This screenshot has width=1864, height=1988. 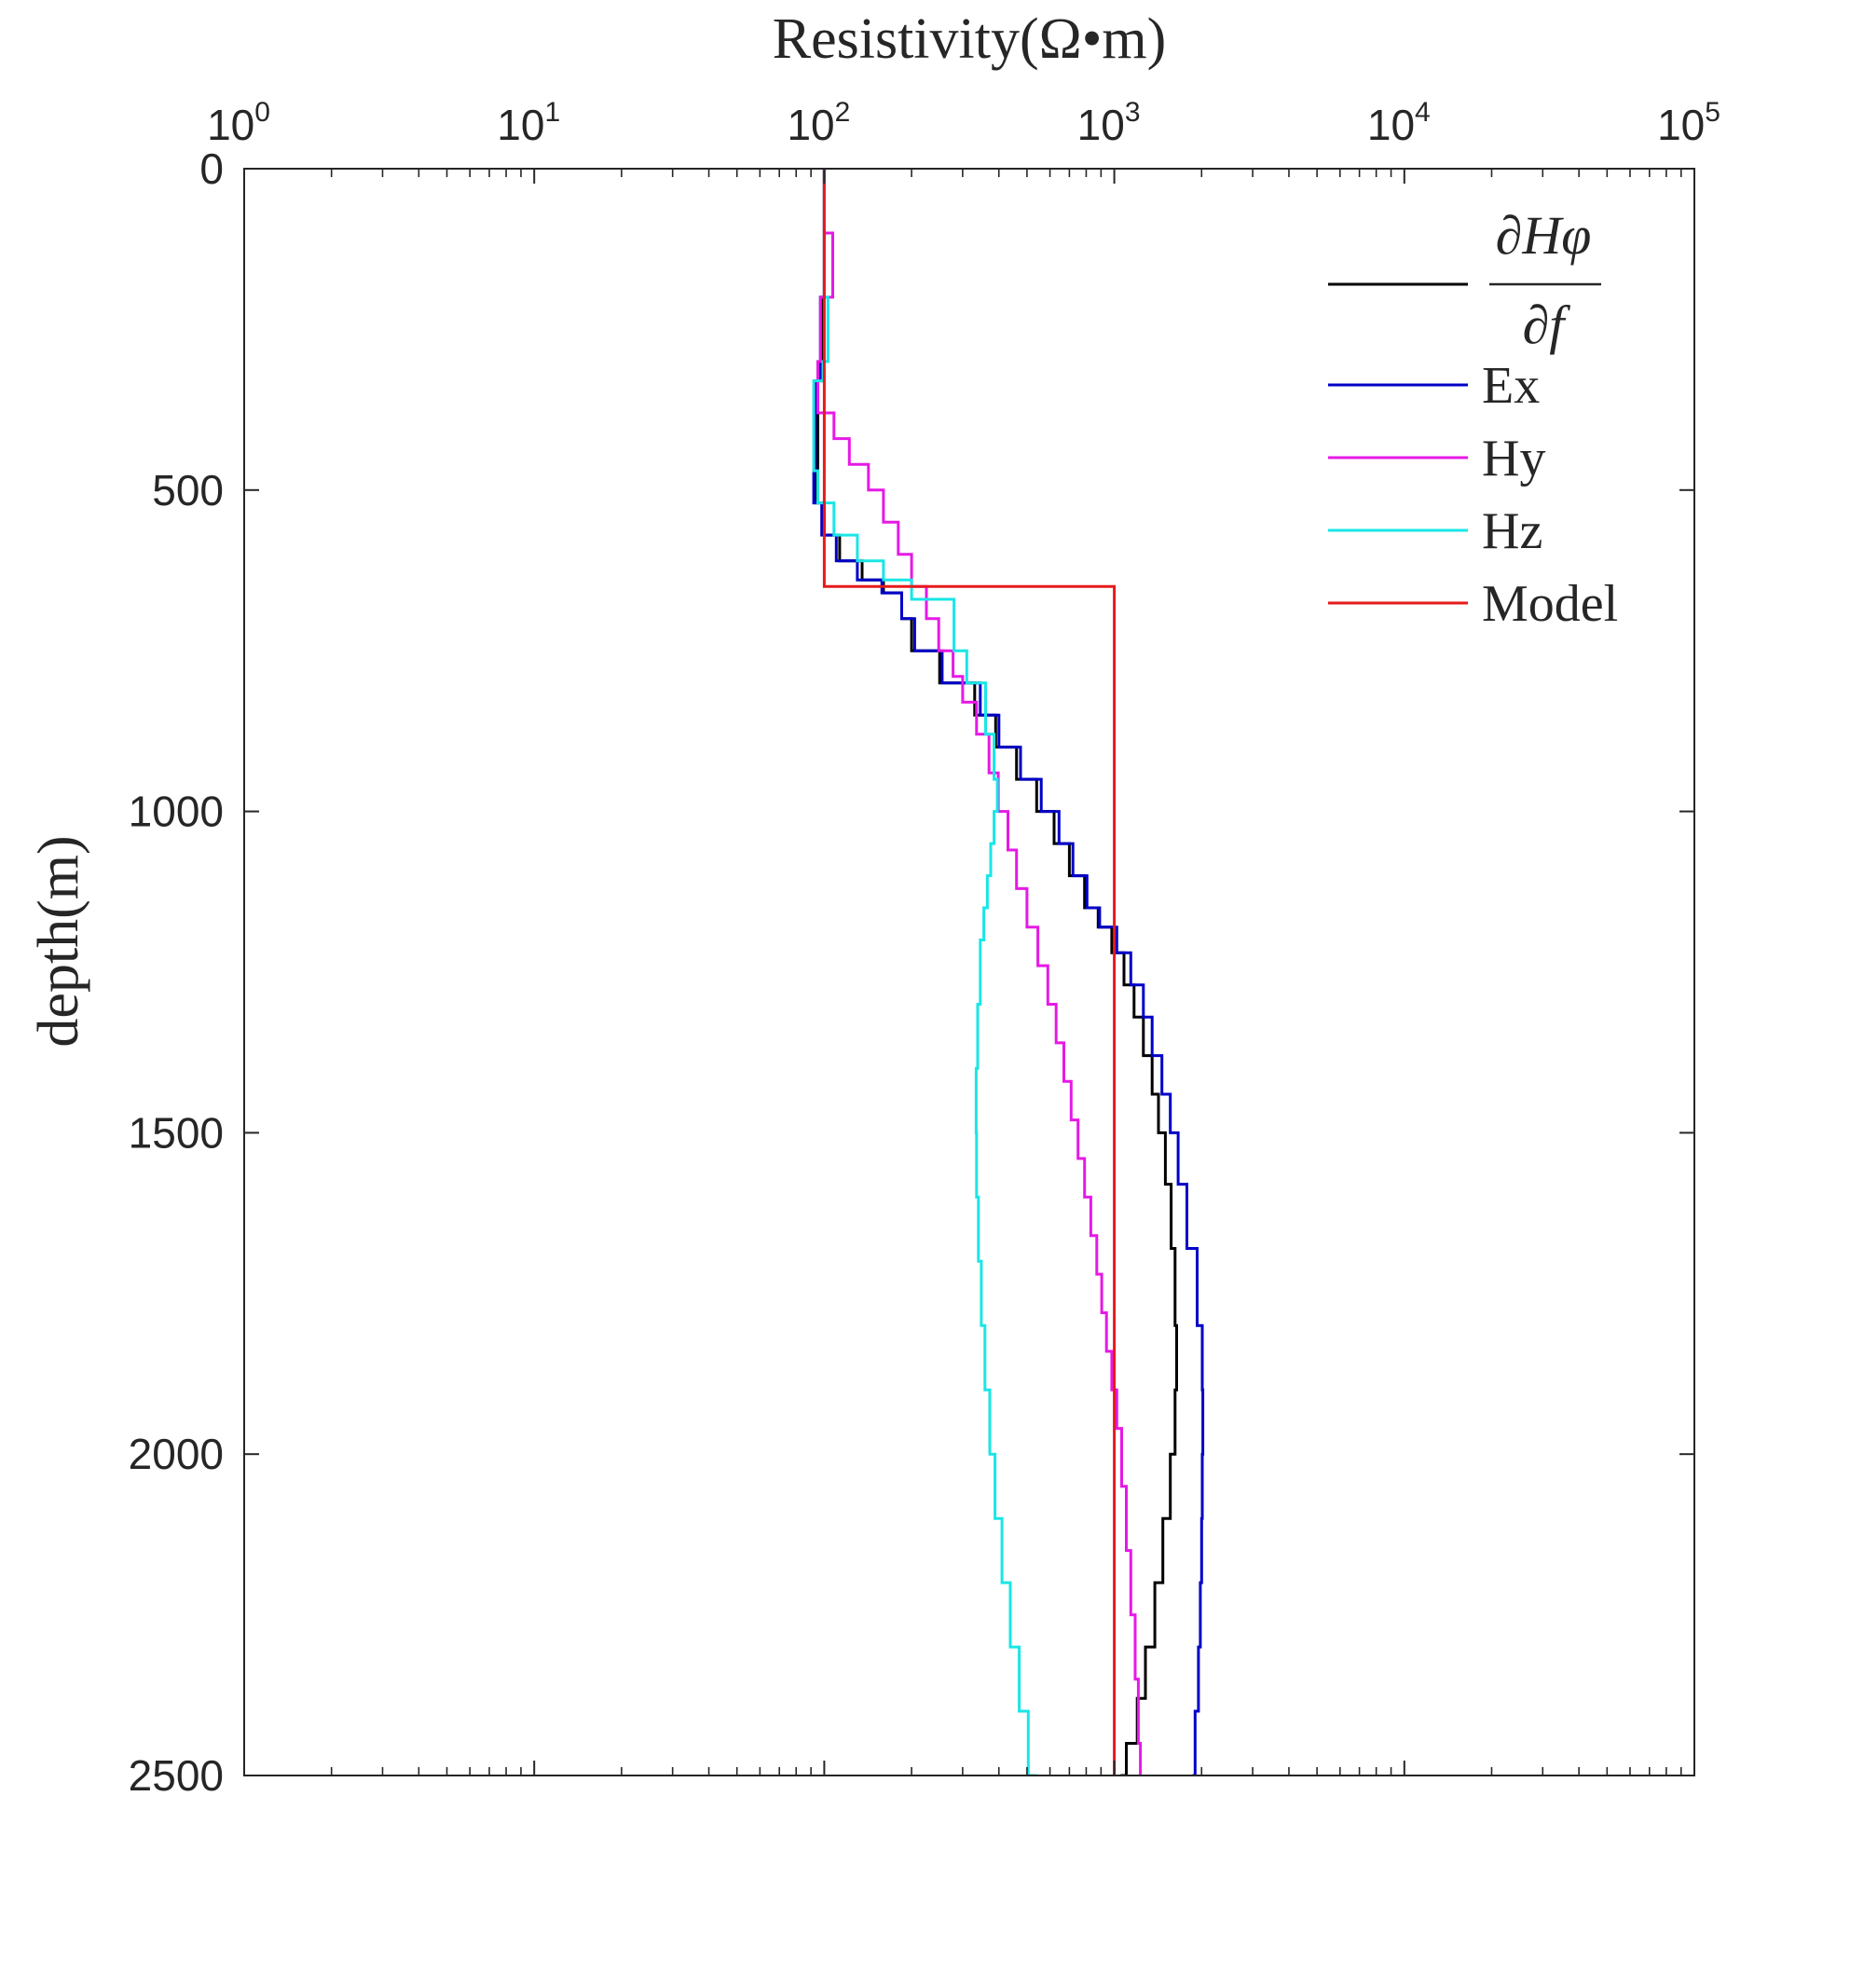 I want to click on legend-formula-denominator: ∂f, so click(x=1547, y=325).